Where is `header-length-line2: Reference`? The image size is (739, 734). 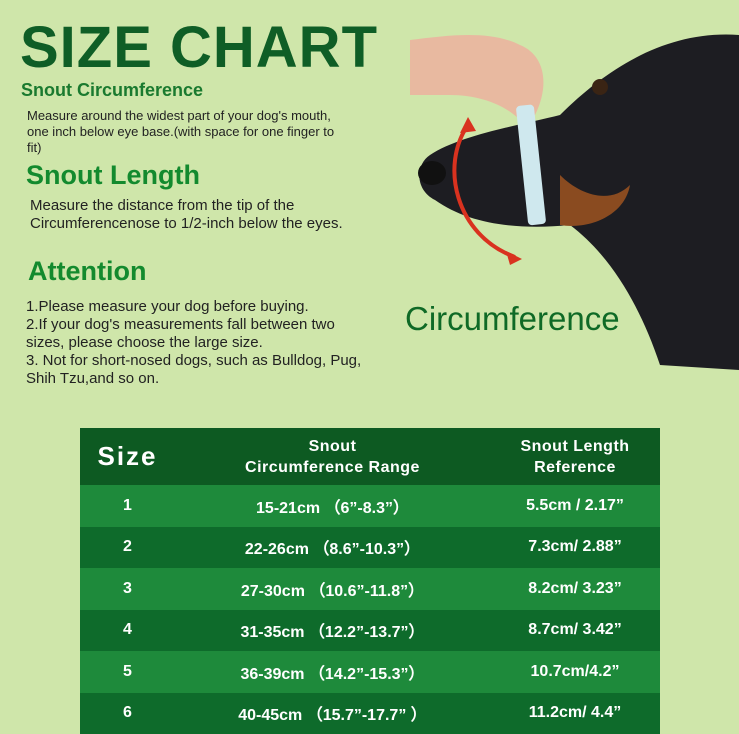
header-length-line2: Reference is located at coordinates (575, 467).